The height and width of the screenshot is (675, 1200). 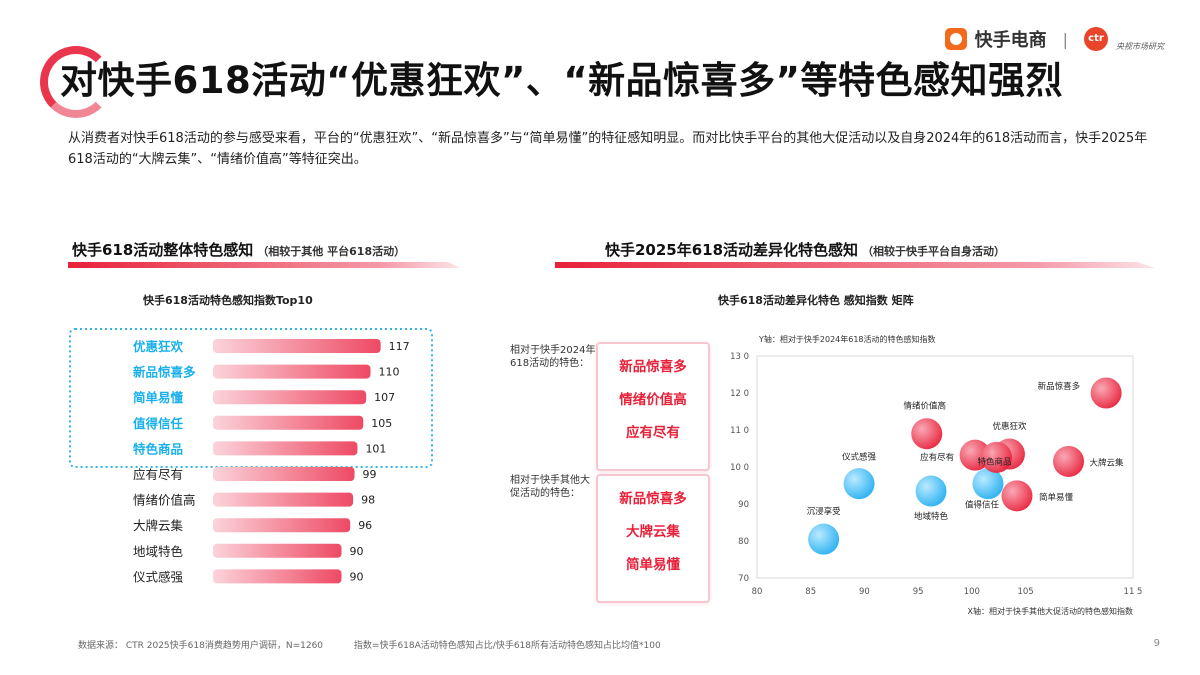 I want to click on y-tick-label: 90, so click(x=743, y=505).